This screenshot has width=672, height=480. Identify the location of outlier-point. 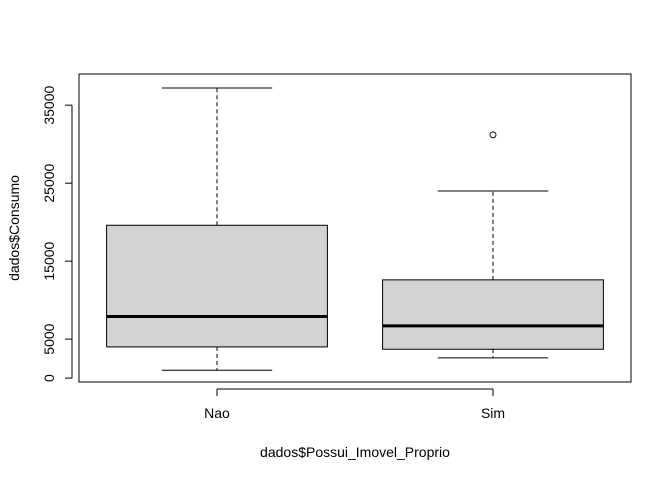
(493, 135).